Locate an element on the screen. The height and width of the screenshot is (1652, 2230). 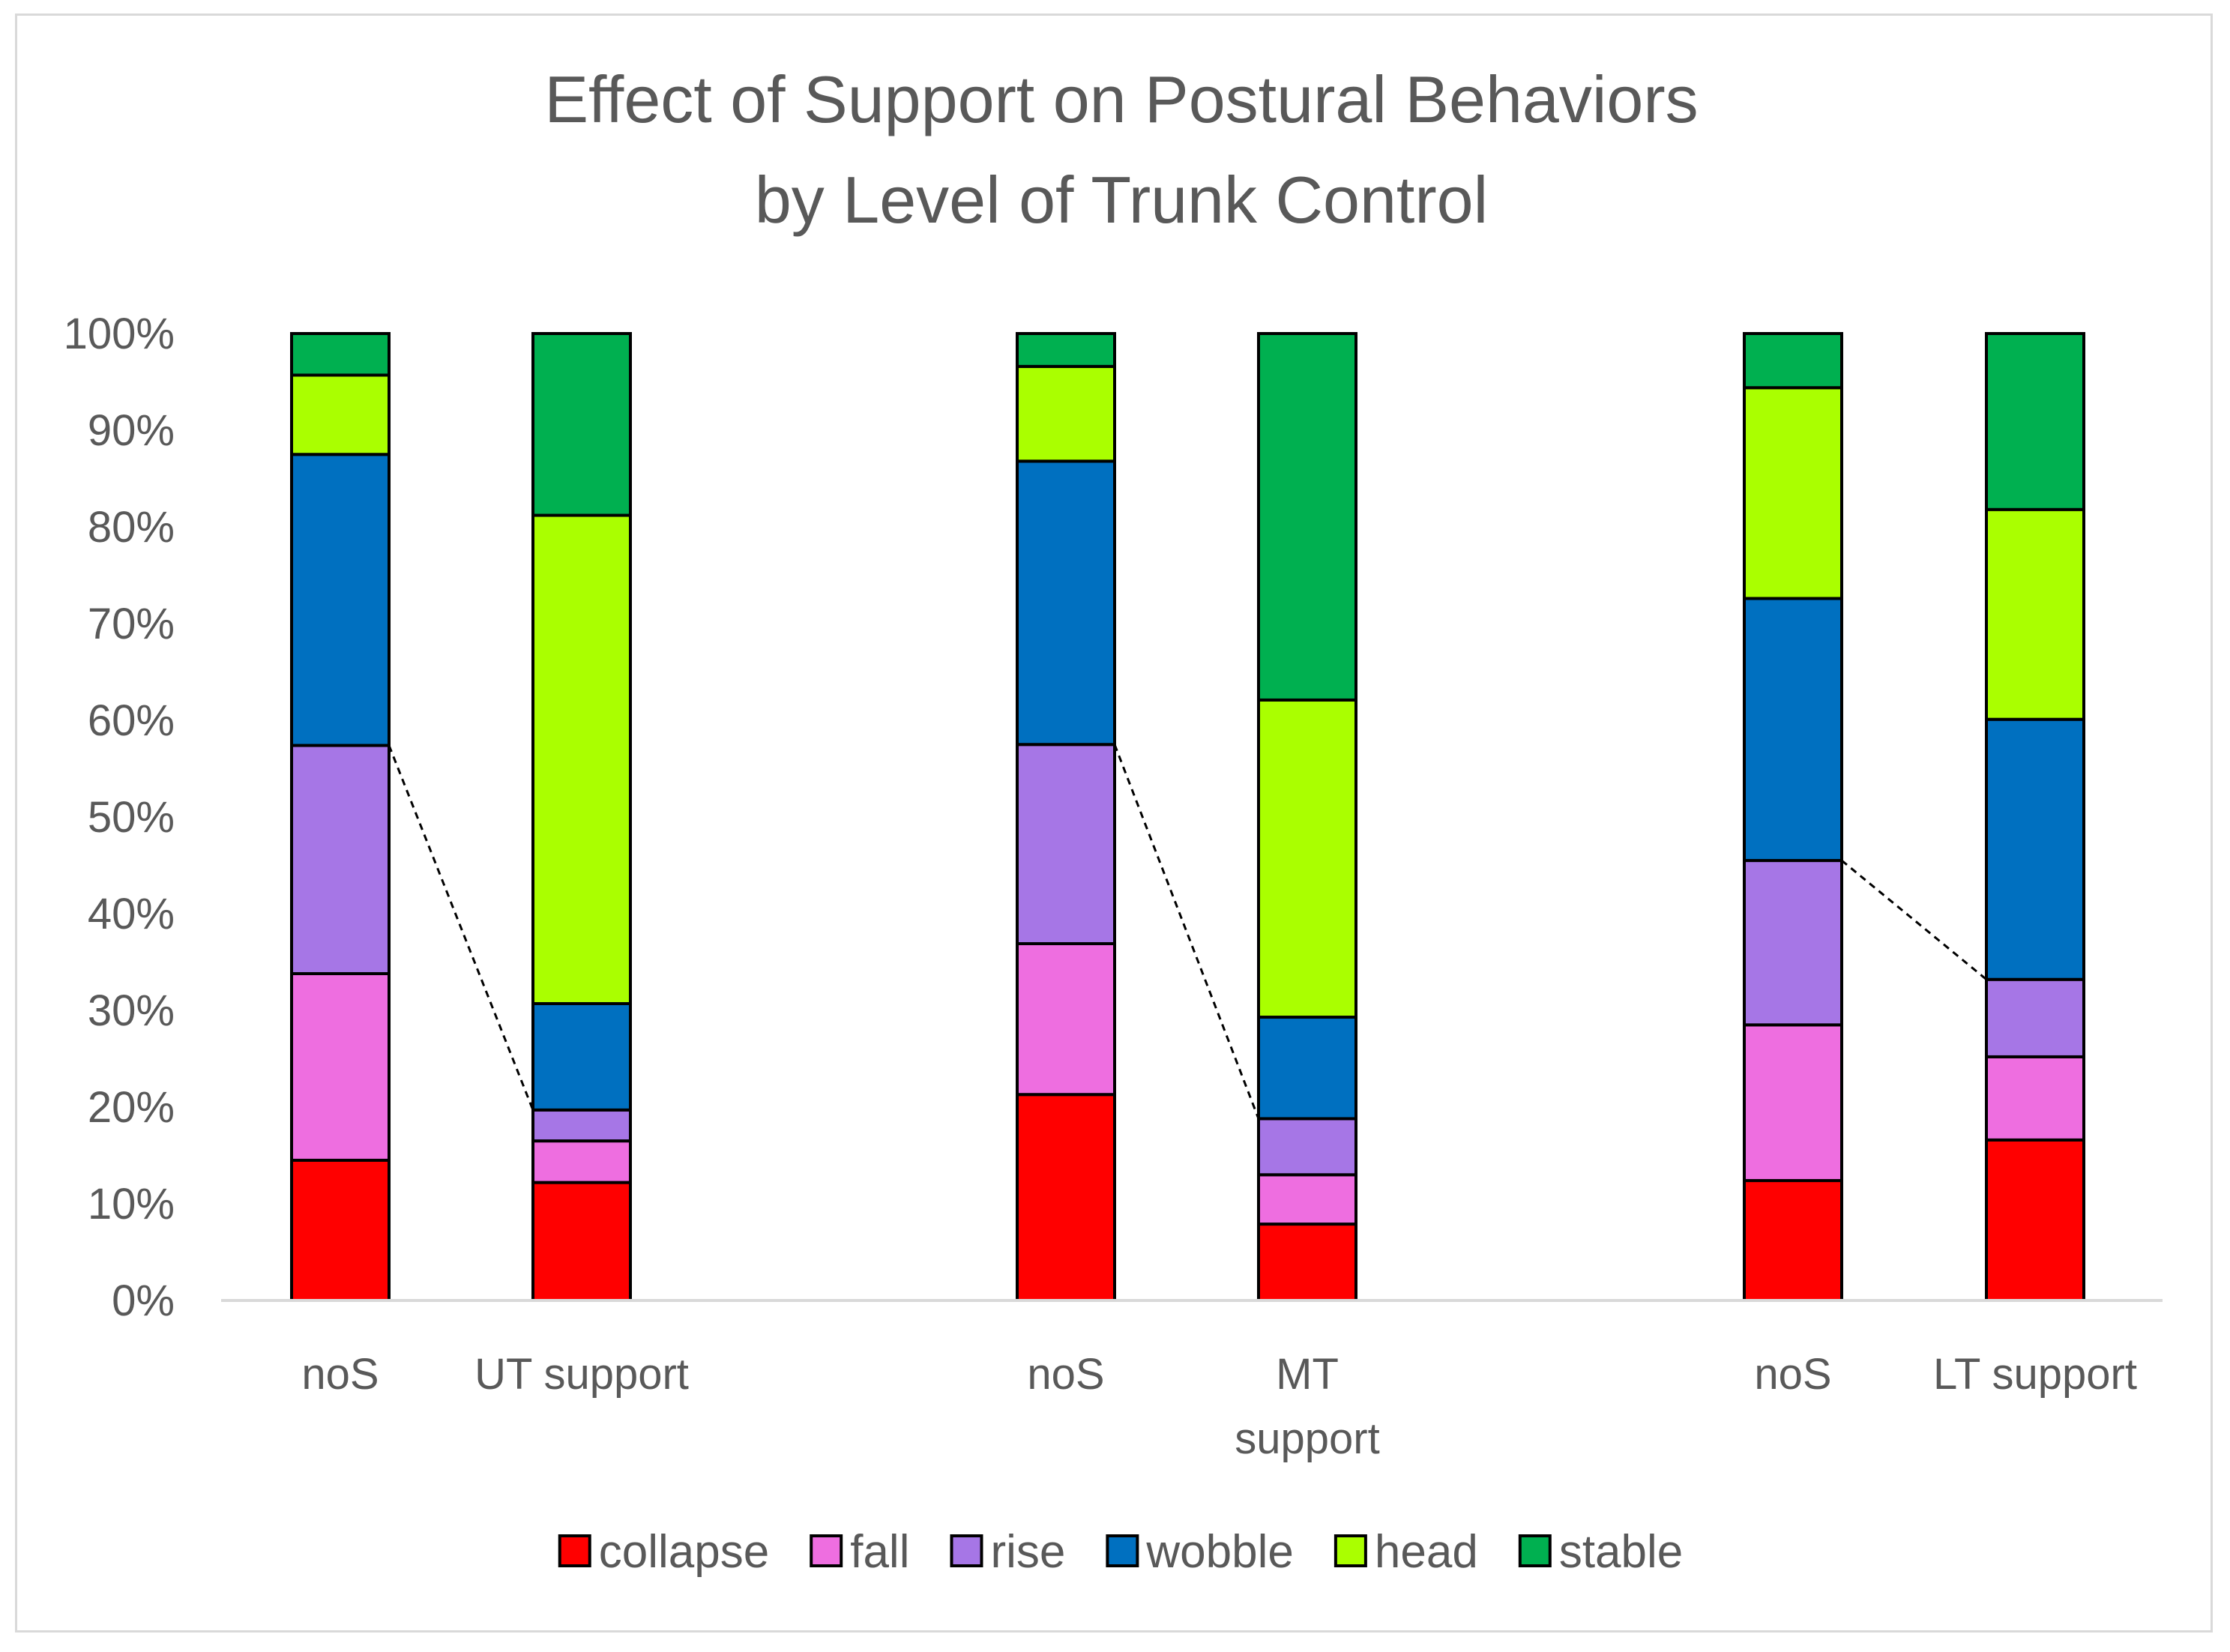
y-tick-label: 60% is located at coordinates (131, 720).